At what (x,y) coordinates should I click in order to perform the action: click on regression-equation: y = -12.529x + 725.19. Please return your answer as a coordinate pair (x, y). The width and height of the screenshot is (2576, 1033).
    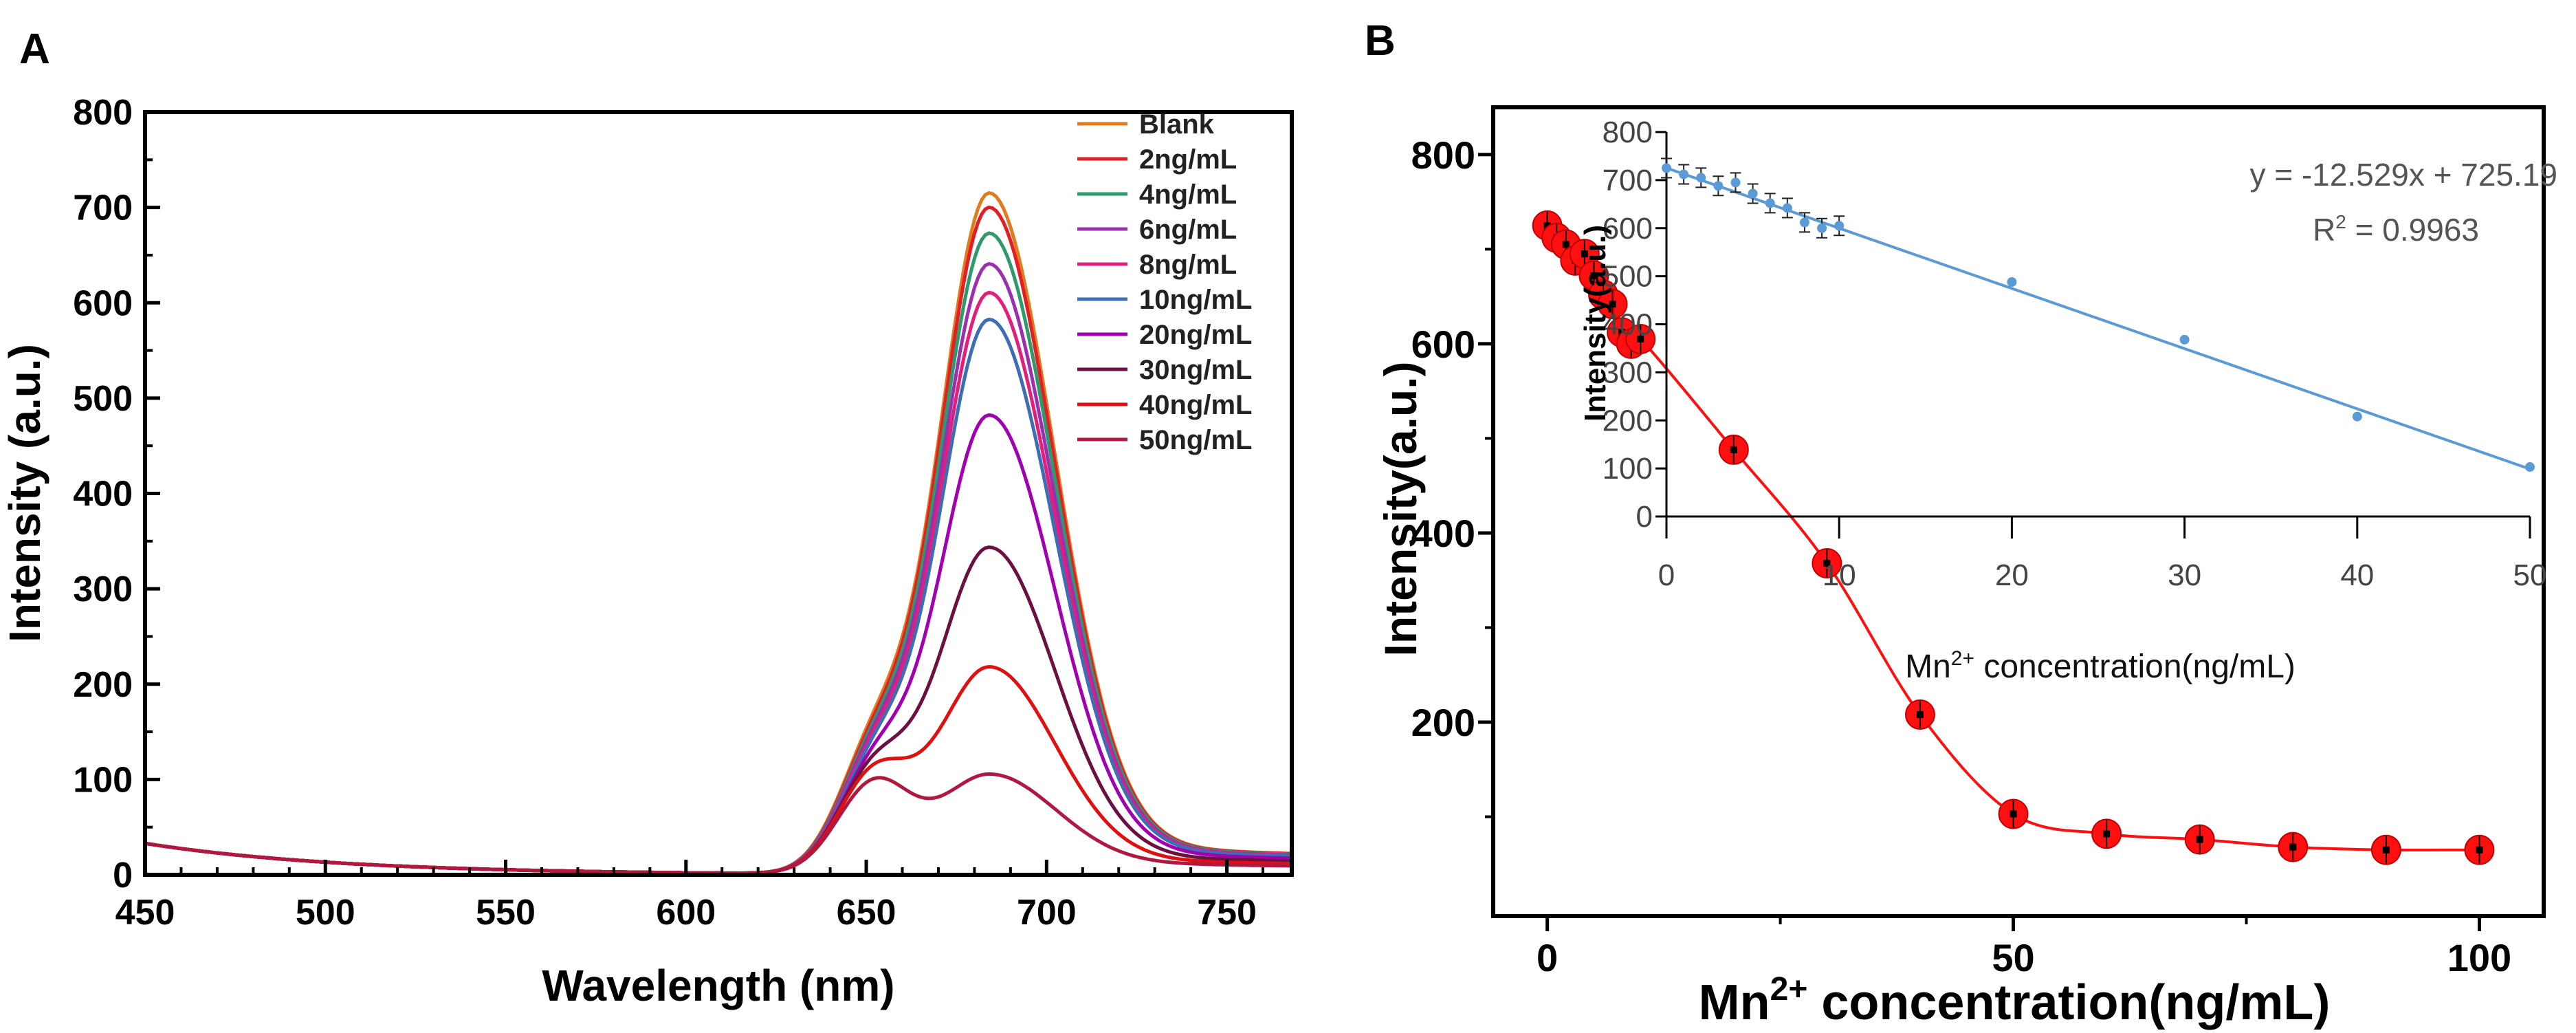
    Looking at the image, I should click on (2403, 175).